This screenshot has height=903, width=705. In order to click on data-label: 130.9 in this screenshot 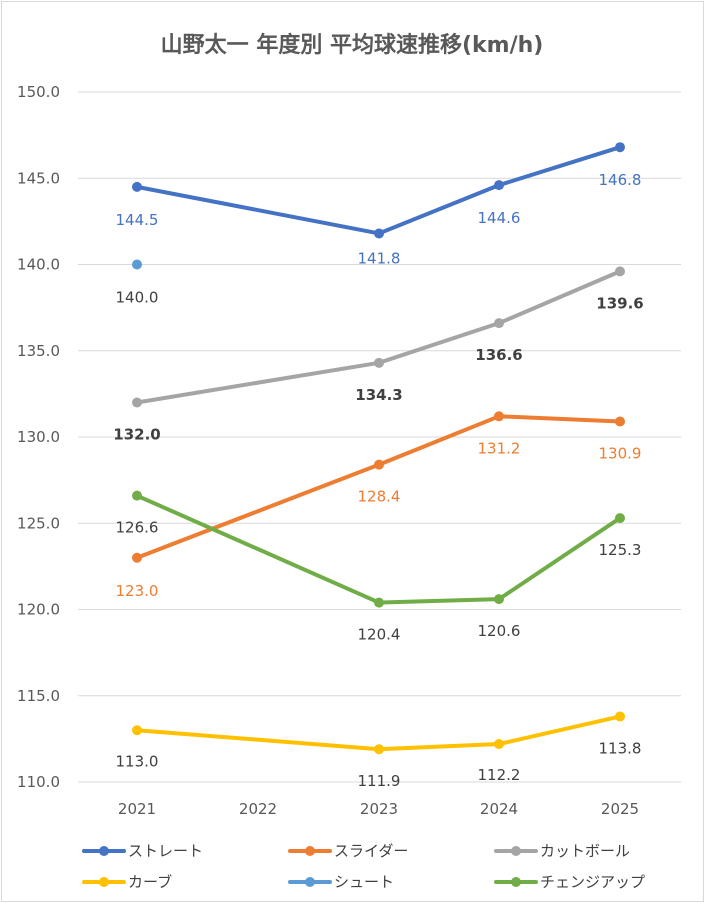, I will do `click(620, 453)`.